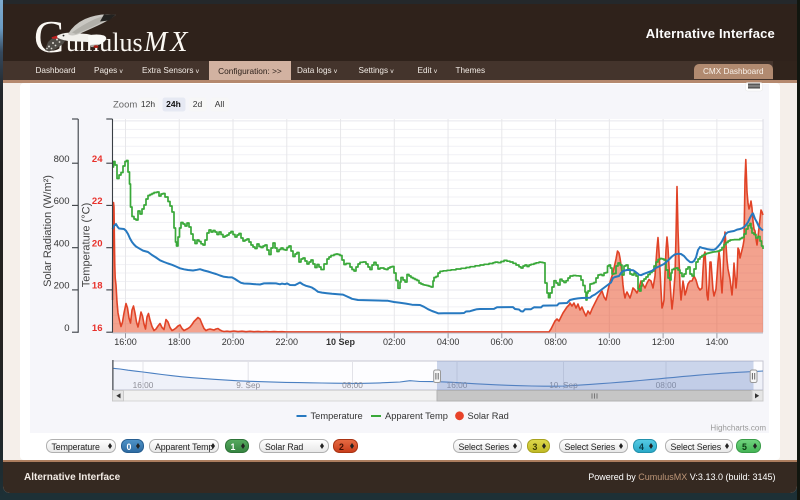 The height and width of the screenshot is (500, 800). I want to click on svg-text: Temperature, so click(337, 416).